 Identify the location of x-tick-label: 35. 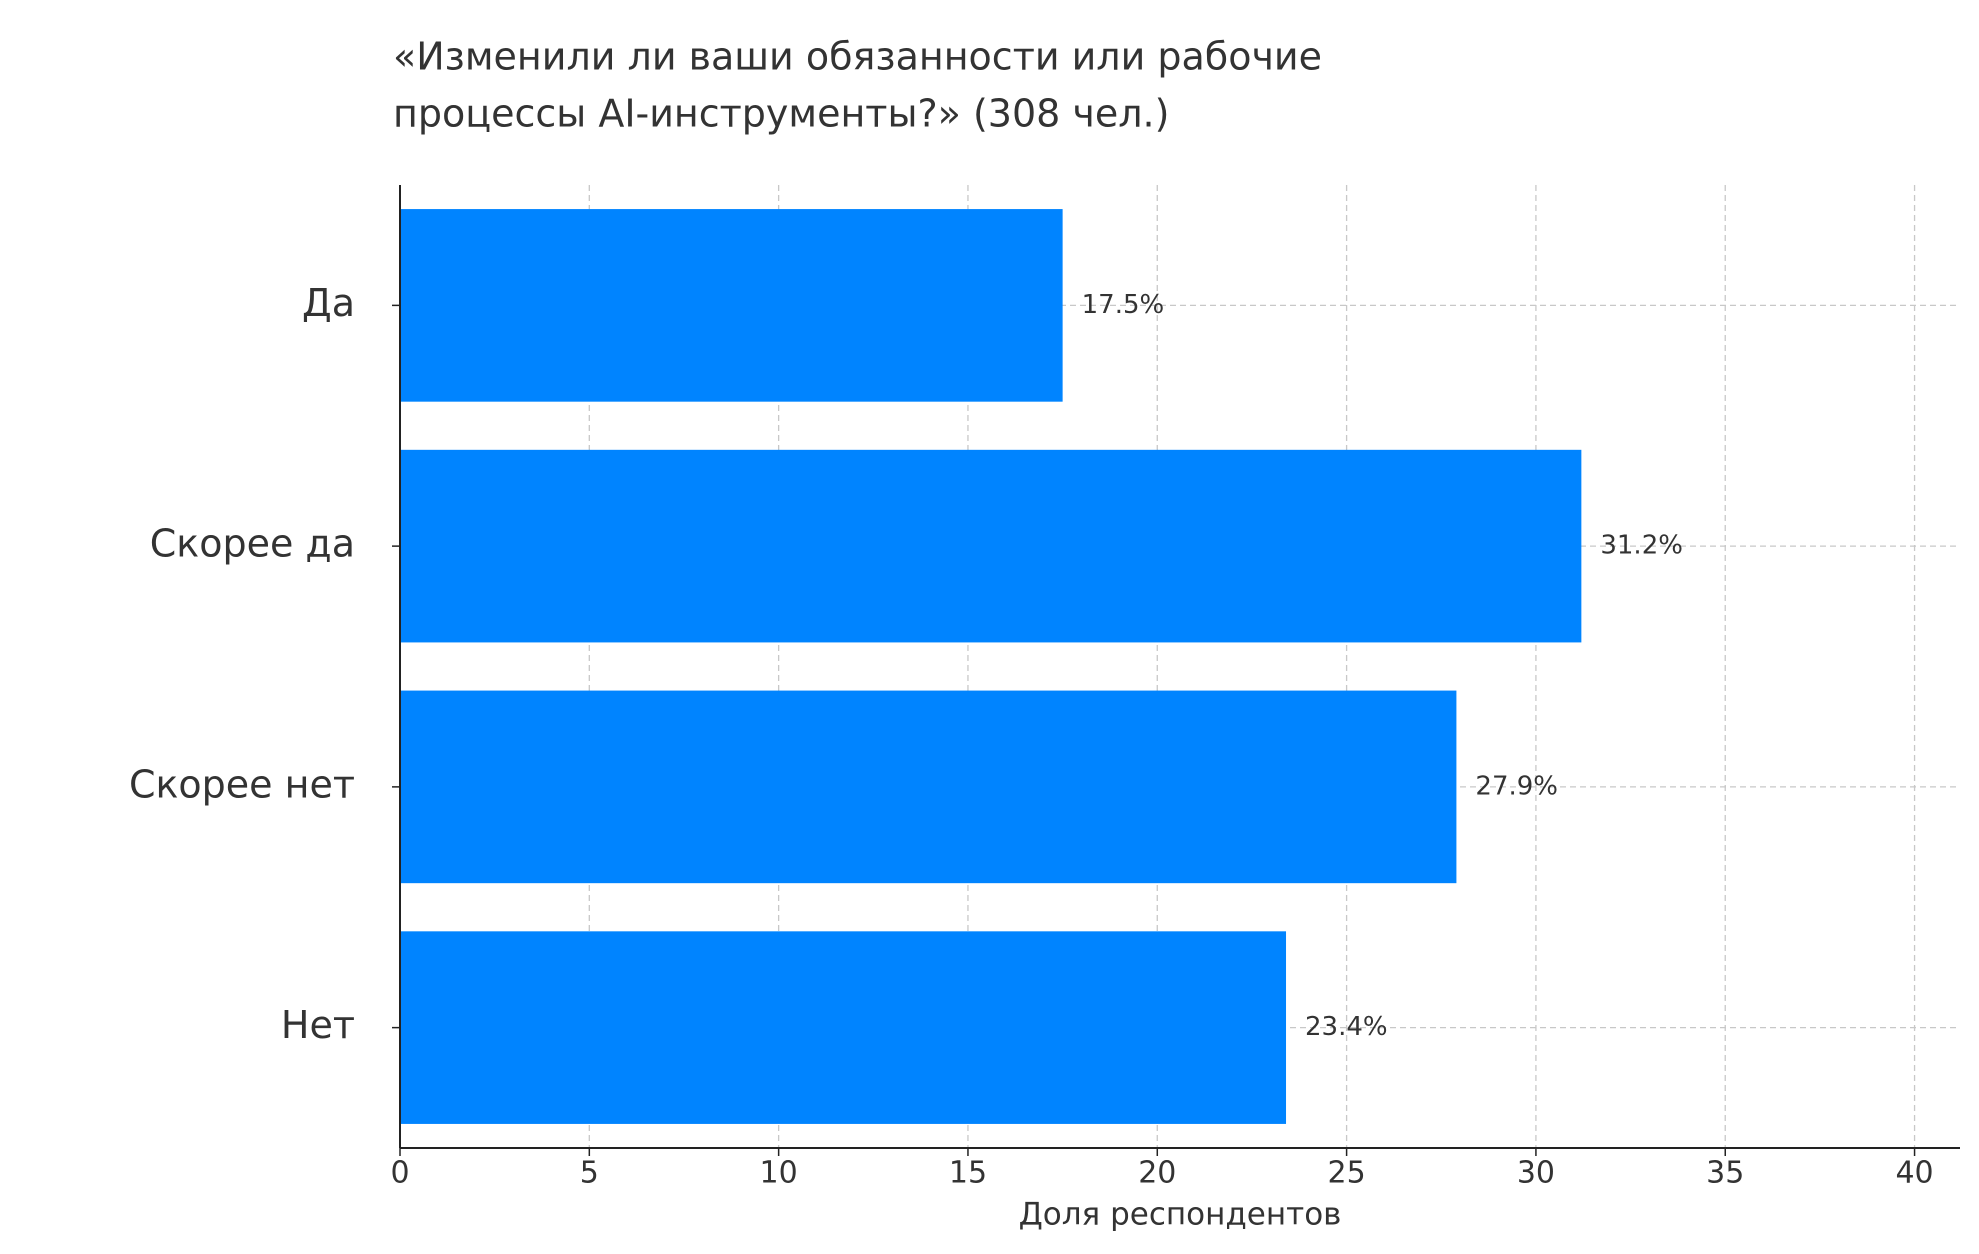
(1725, 1173).